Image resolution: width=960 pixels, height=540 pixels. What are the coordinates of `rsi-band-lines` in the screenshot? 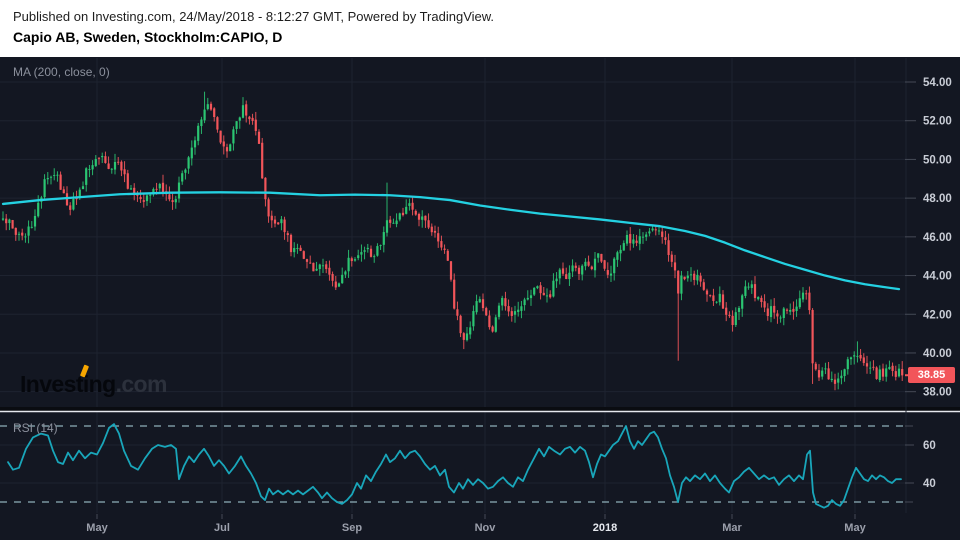 It's located at (453, 464).